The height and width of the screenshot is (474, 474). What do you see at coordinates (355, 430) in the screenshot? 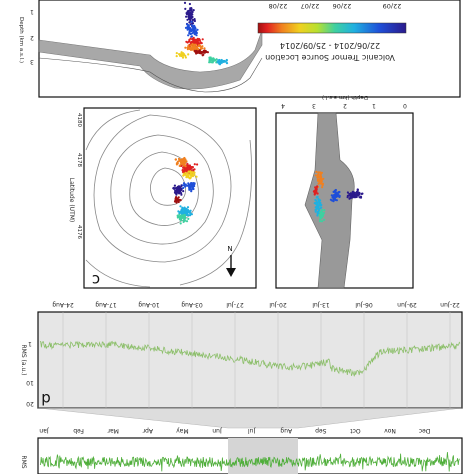
I see `rms-year-month-label: Oct` at bounding box center [355, 430].